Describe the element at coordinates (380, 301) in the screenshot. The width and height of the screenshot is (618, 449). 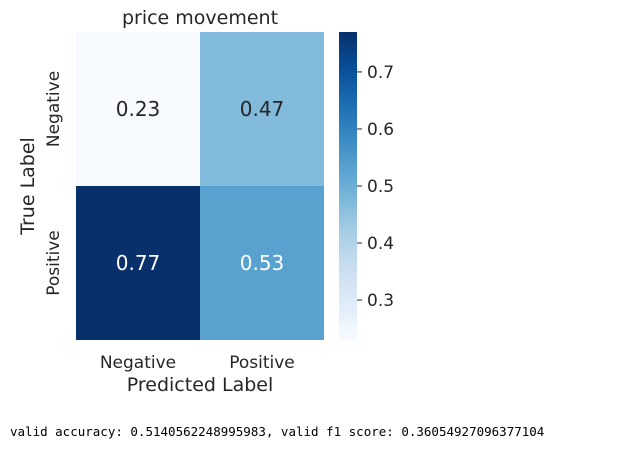
I see `colorbar-tick-label-0: 0.3` at that location.